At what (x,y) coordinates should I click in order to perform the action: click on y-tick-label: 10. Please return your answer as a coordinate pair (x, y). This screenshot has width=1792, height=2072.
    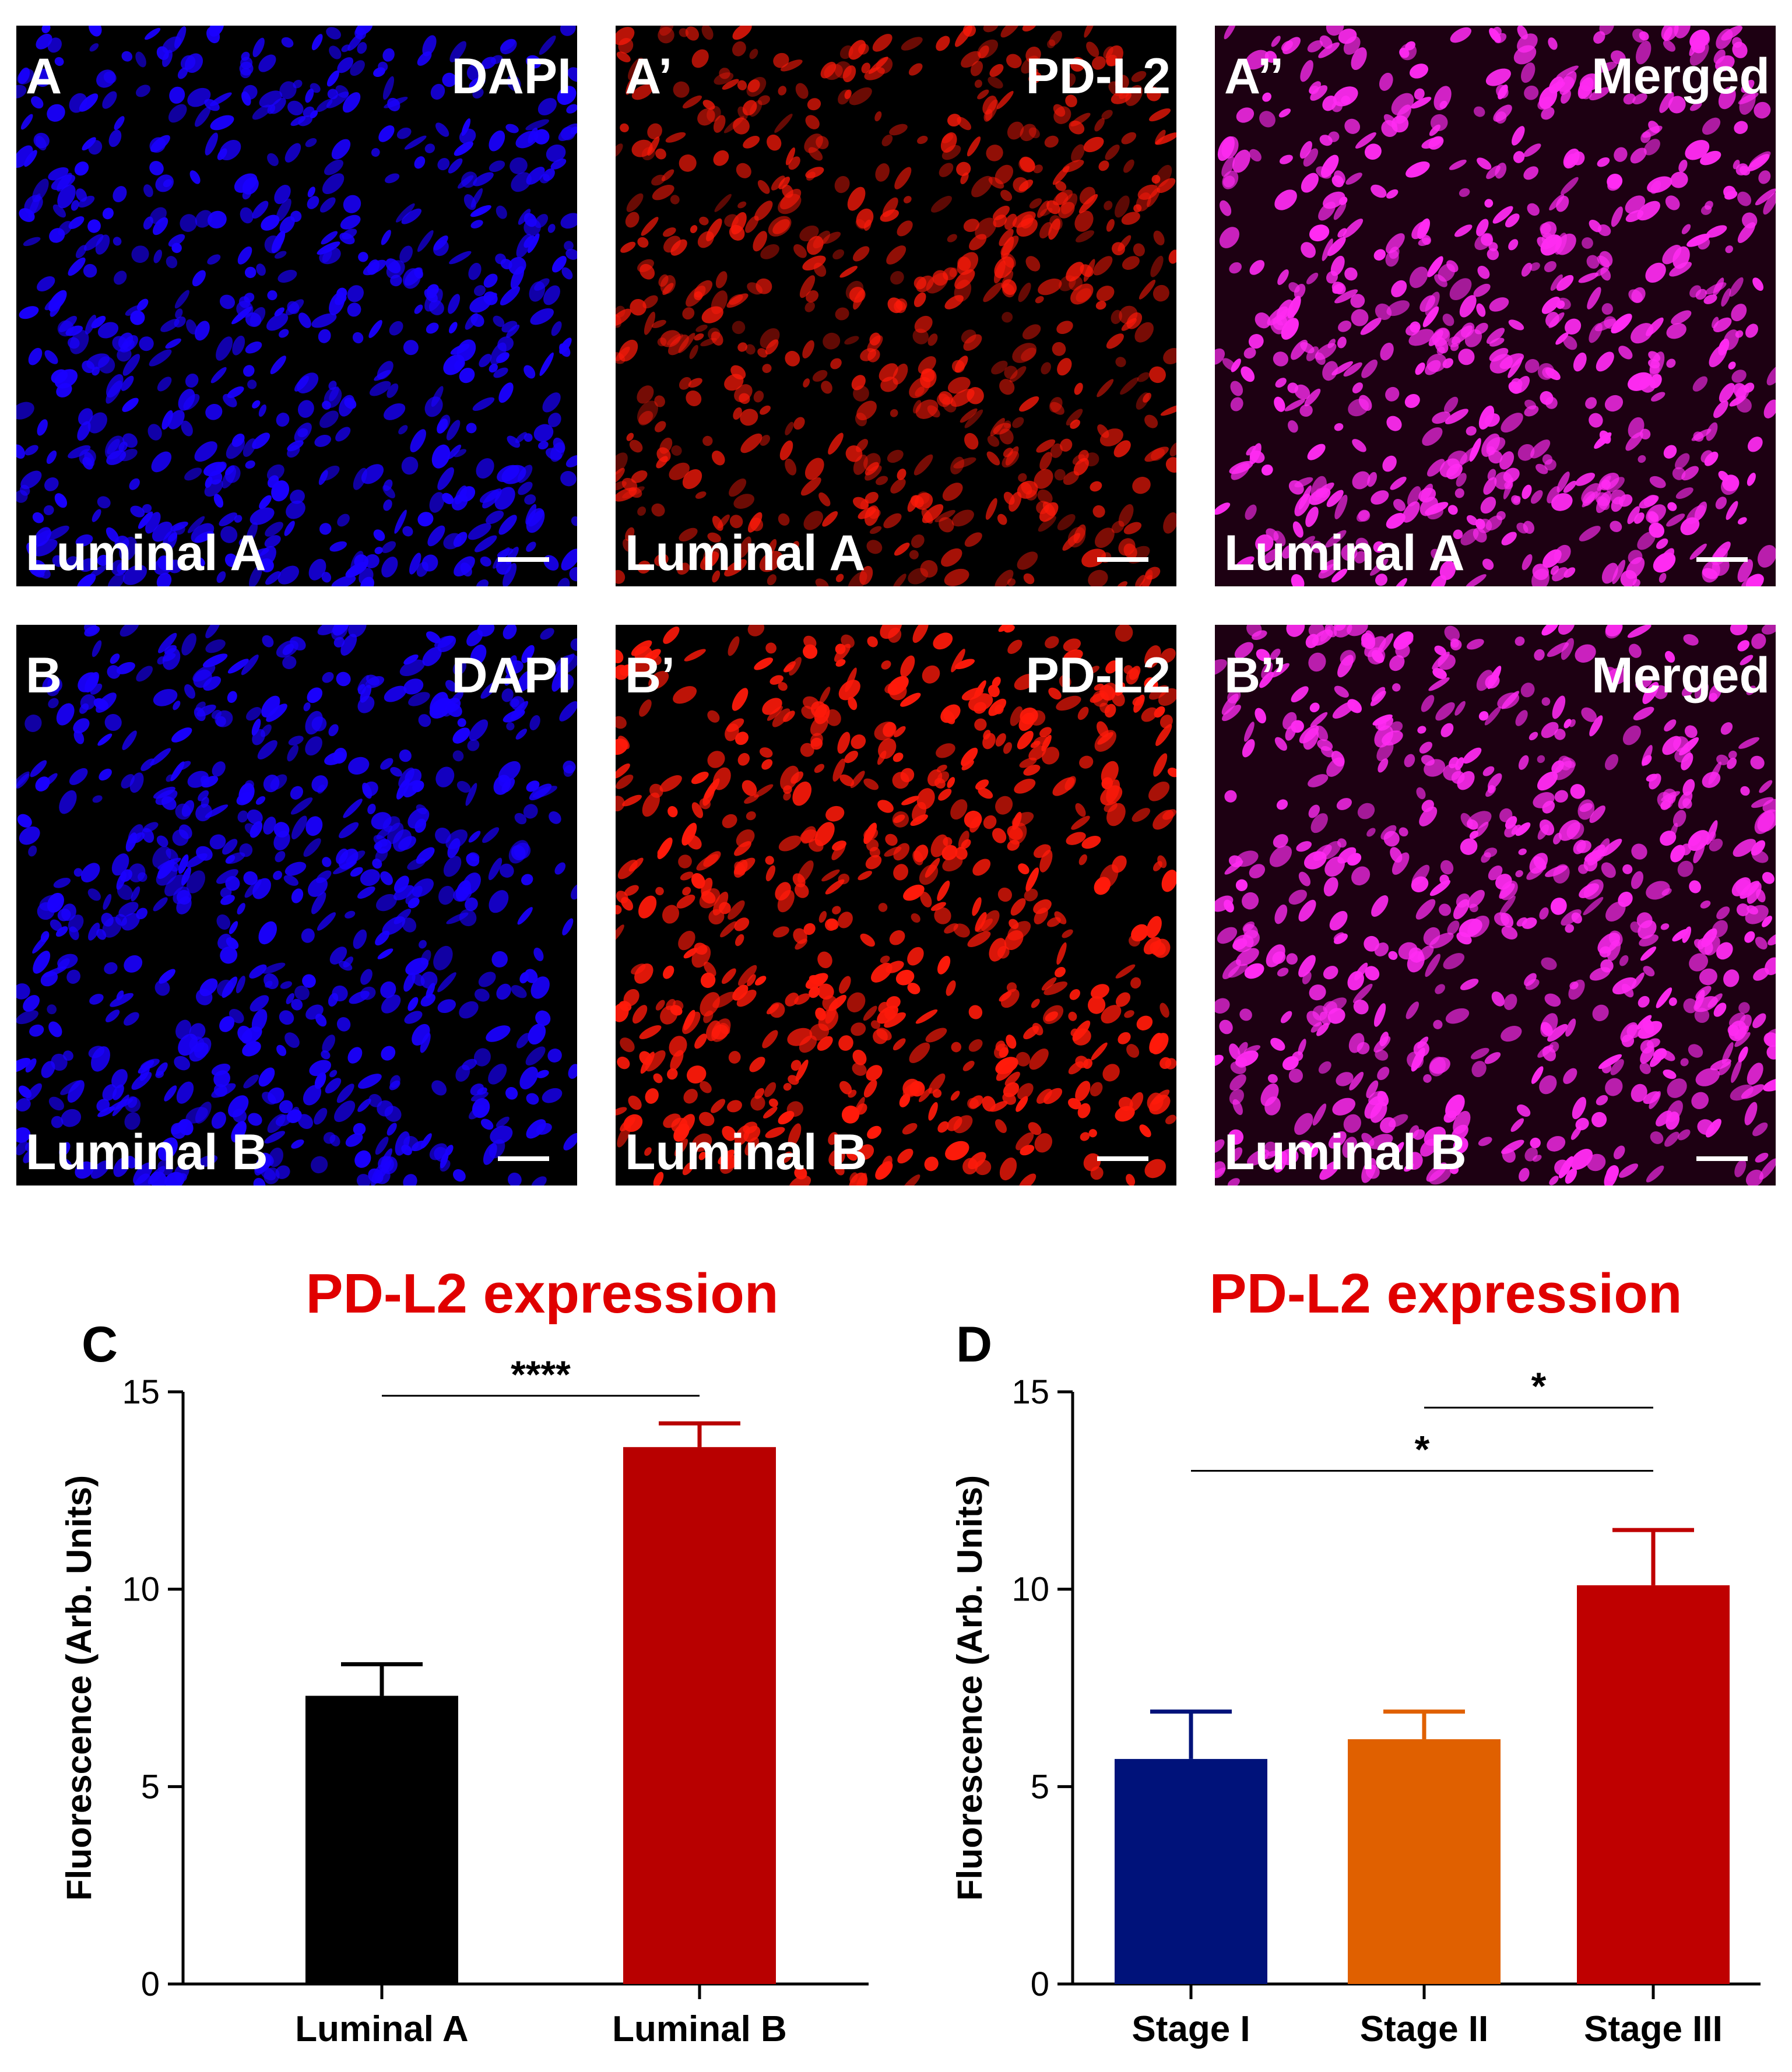
    Looking at the image, I should click on (141, 1590).